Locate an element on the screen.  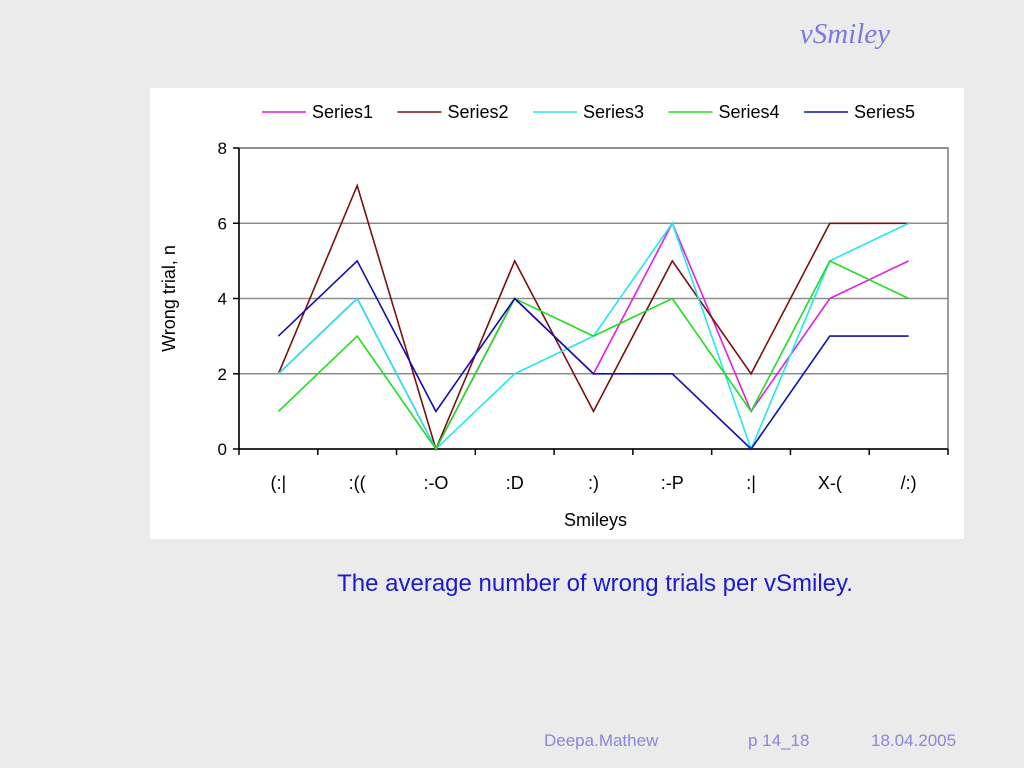
x-tick-label: :D is located at coordinates (515, 483).